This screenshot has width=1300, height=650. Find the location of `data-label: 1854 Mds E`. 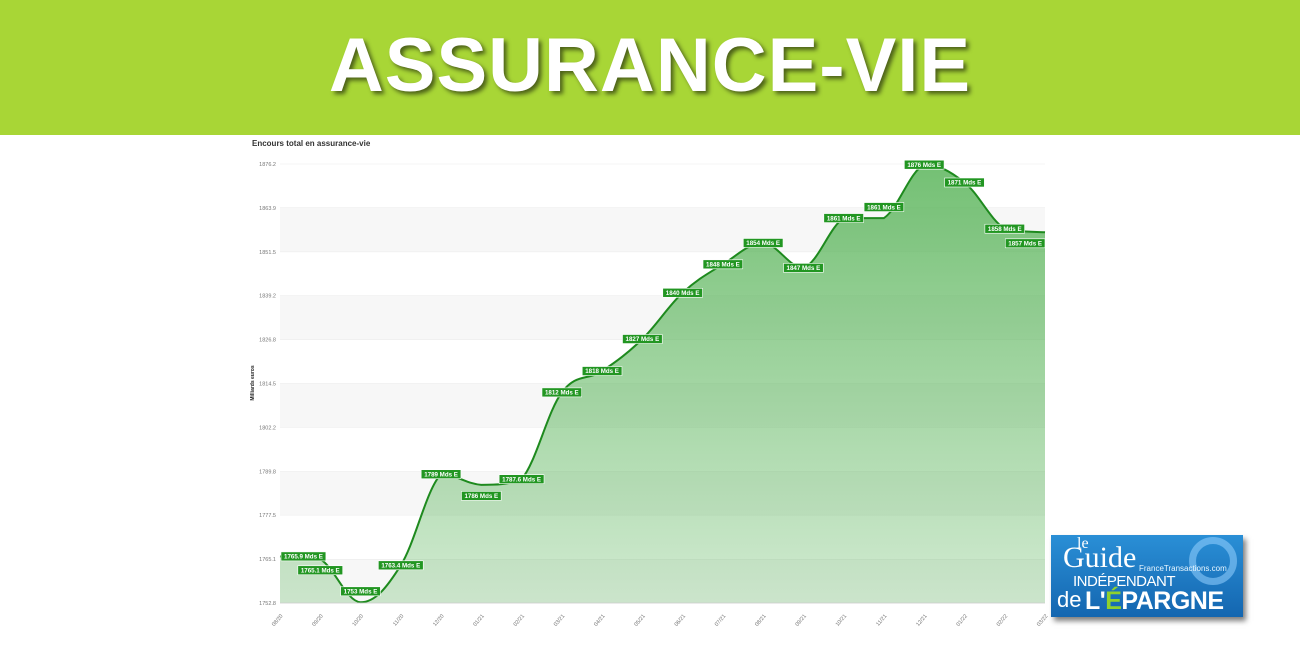

data-label: 1854 Mds E is located at coordinates (763, 243).